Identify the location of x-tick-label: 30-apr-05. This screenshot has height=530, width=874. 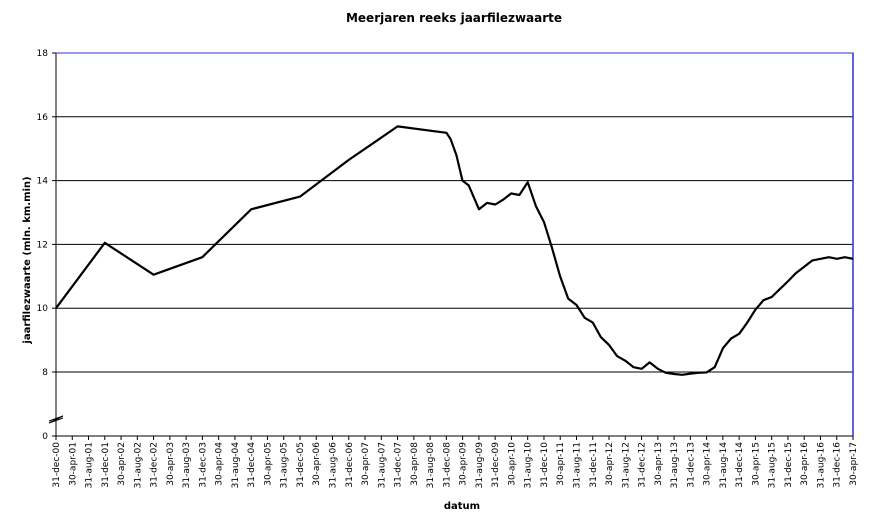
(268, 464).